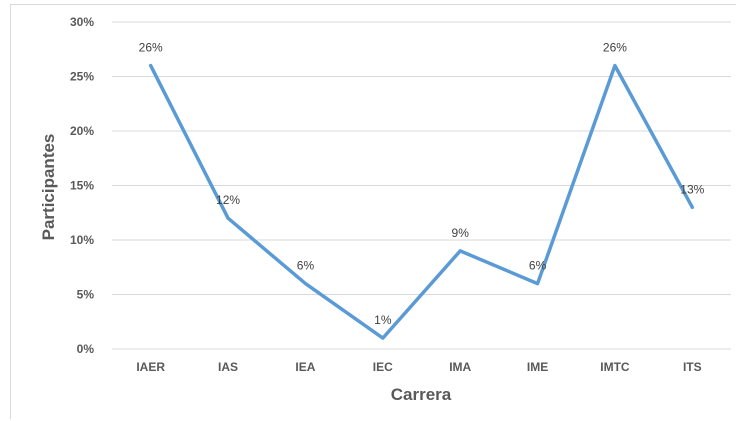 The height and width of the screenshot is (421, 738). I want to click on y-tick-label: 10%, so click(82, 240).